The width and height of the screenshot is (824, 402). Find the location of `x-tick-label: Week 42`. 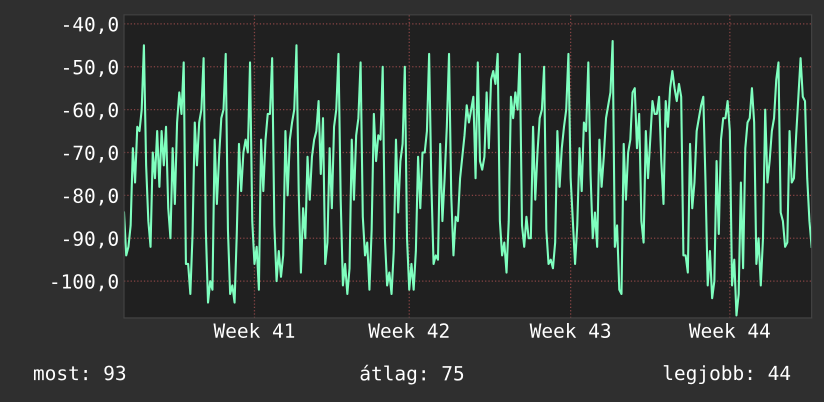

x-tick-label: Week 42 is located at coordinates (408, 330).